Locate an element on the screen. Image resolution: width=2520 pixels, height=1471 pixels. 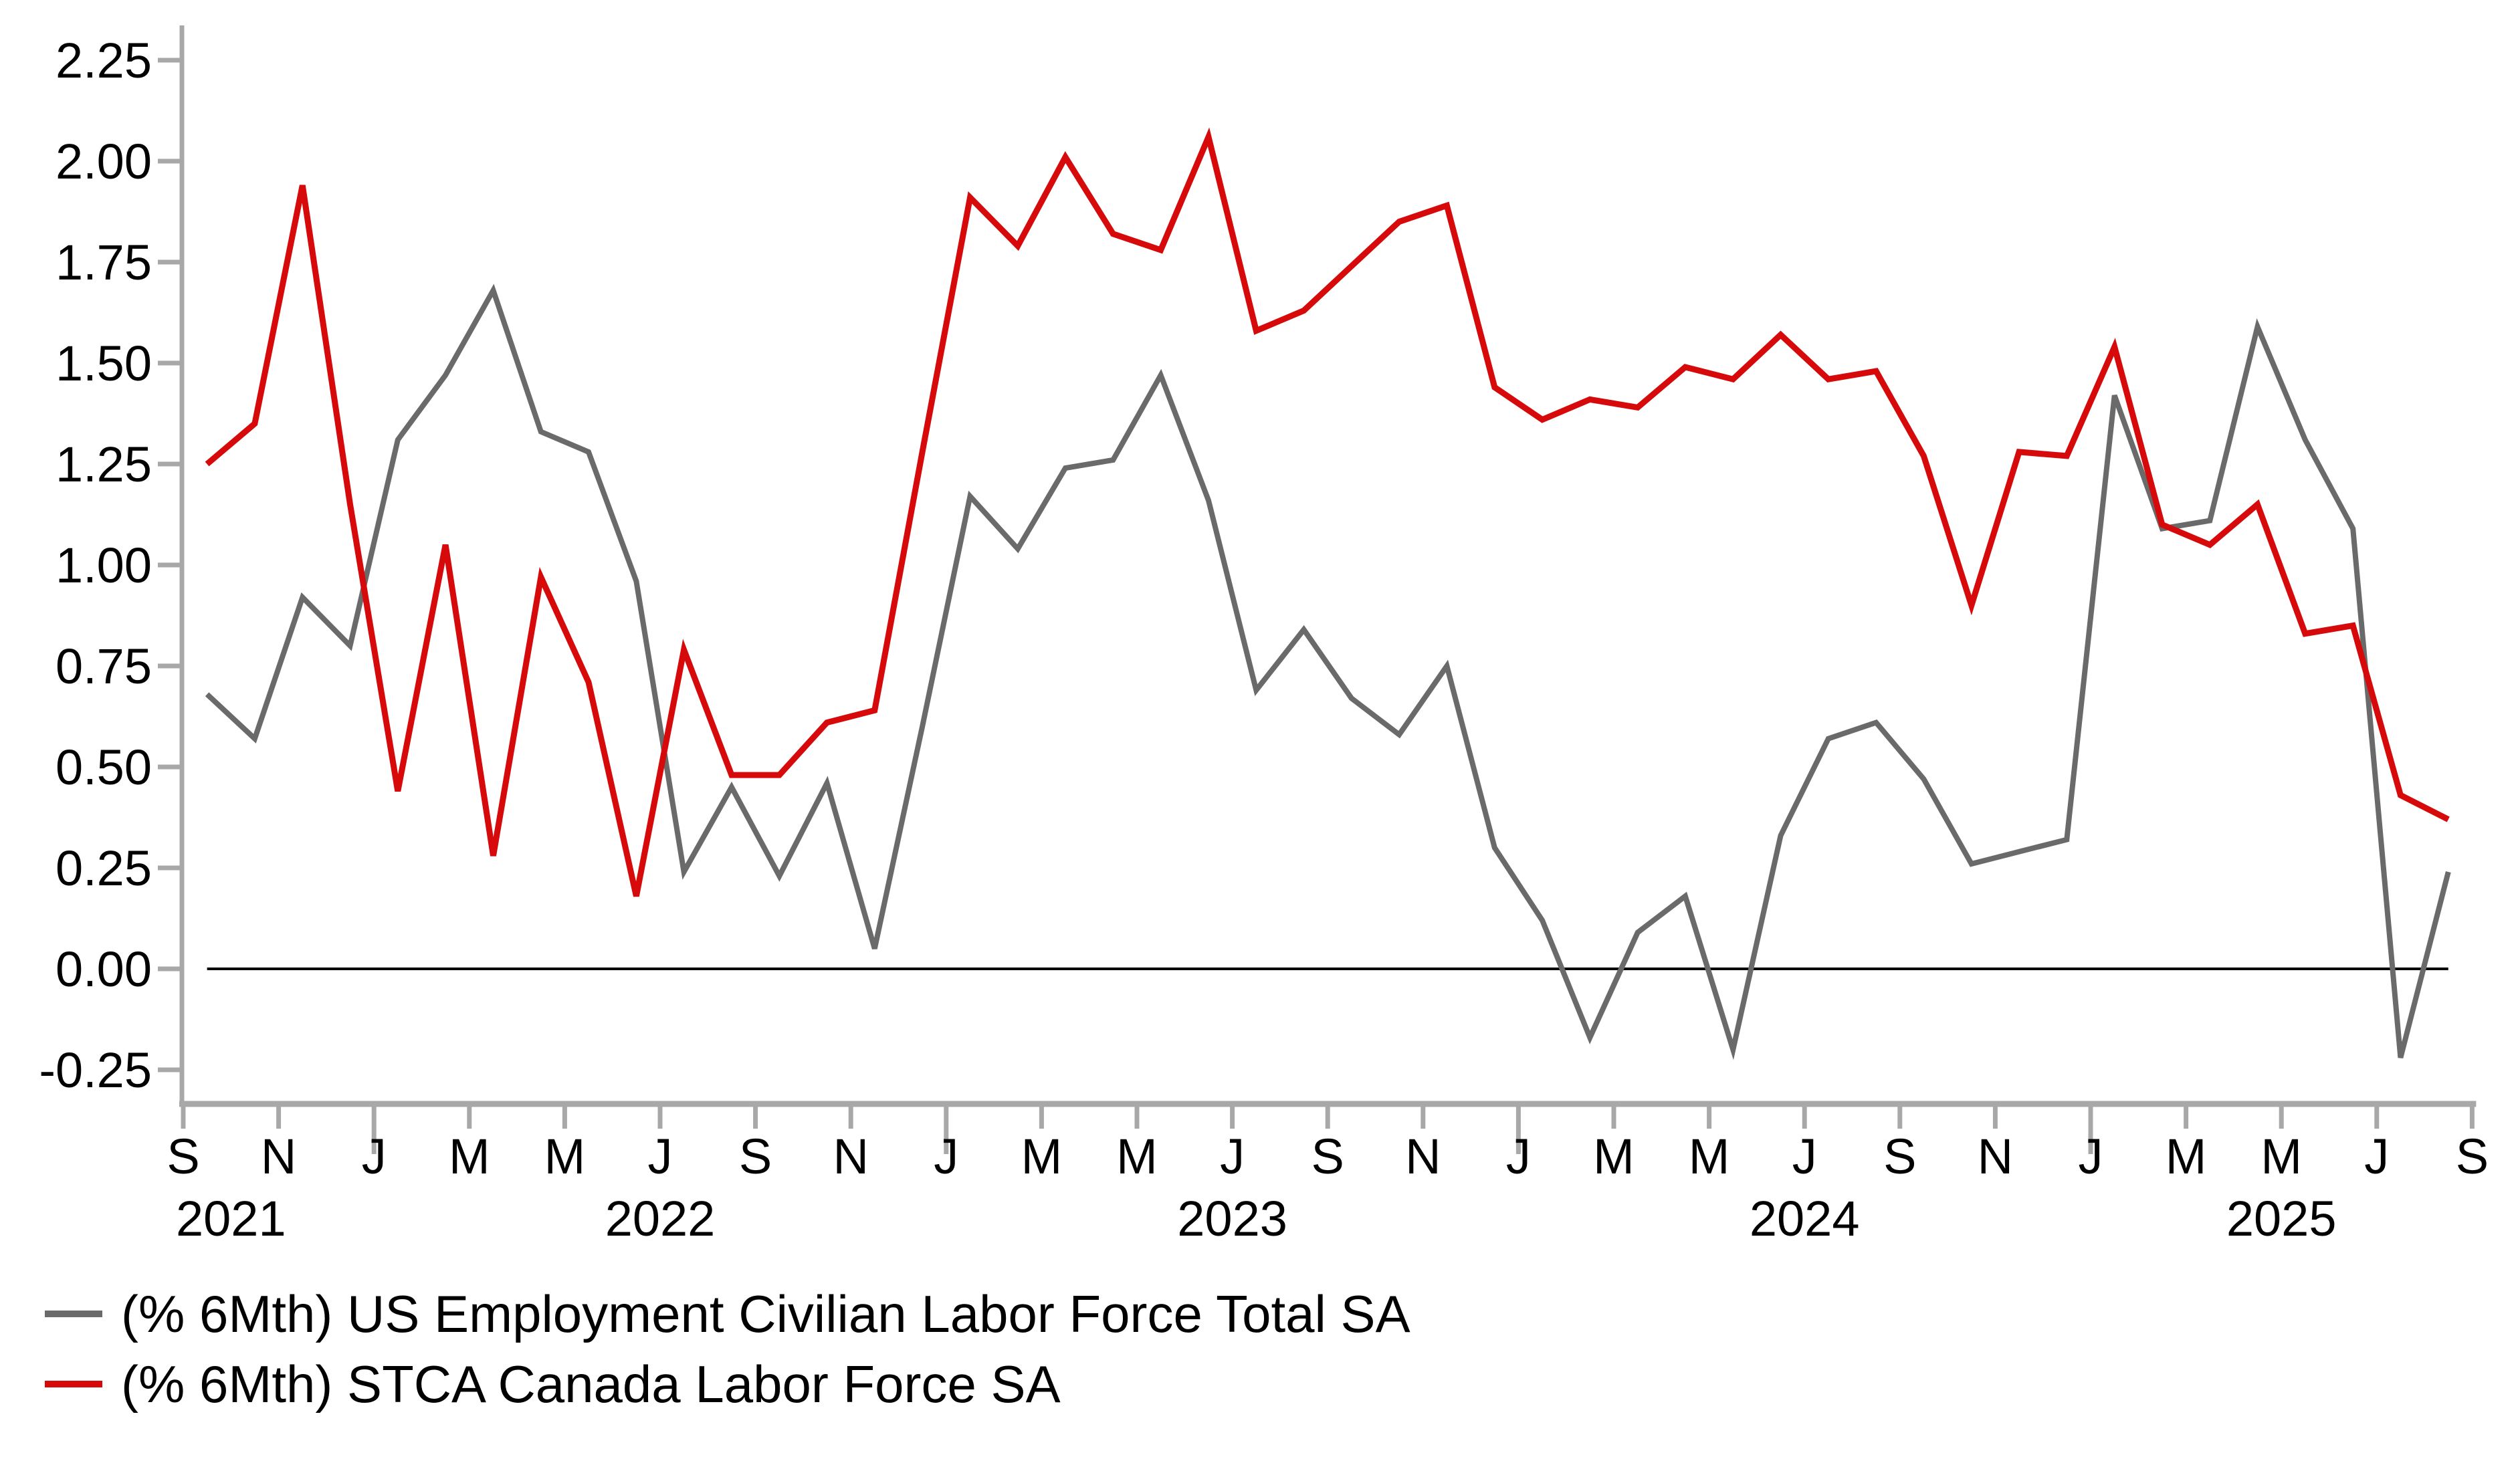
year-label: 2024 is located at coordinates (1805, 1218).